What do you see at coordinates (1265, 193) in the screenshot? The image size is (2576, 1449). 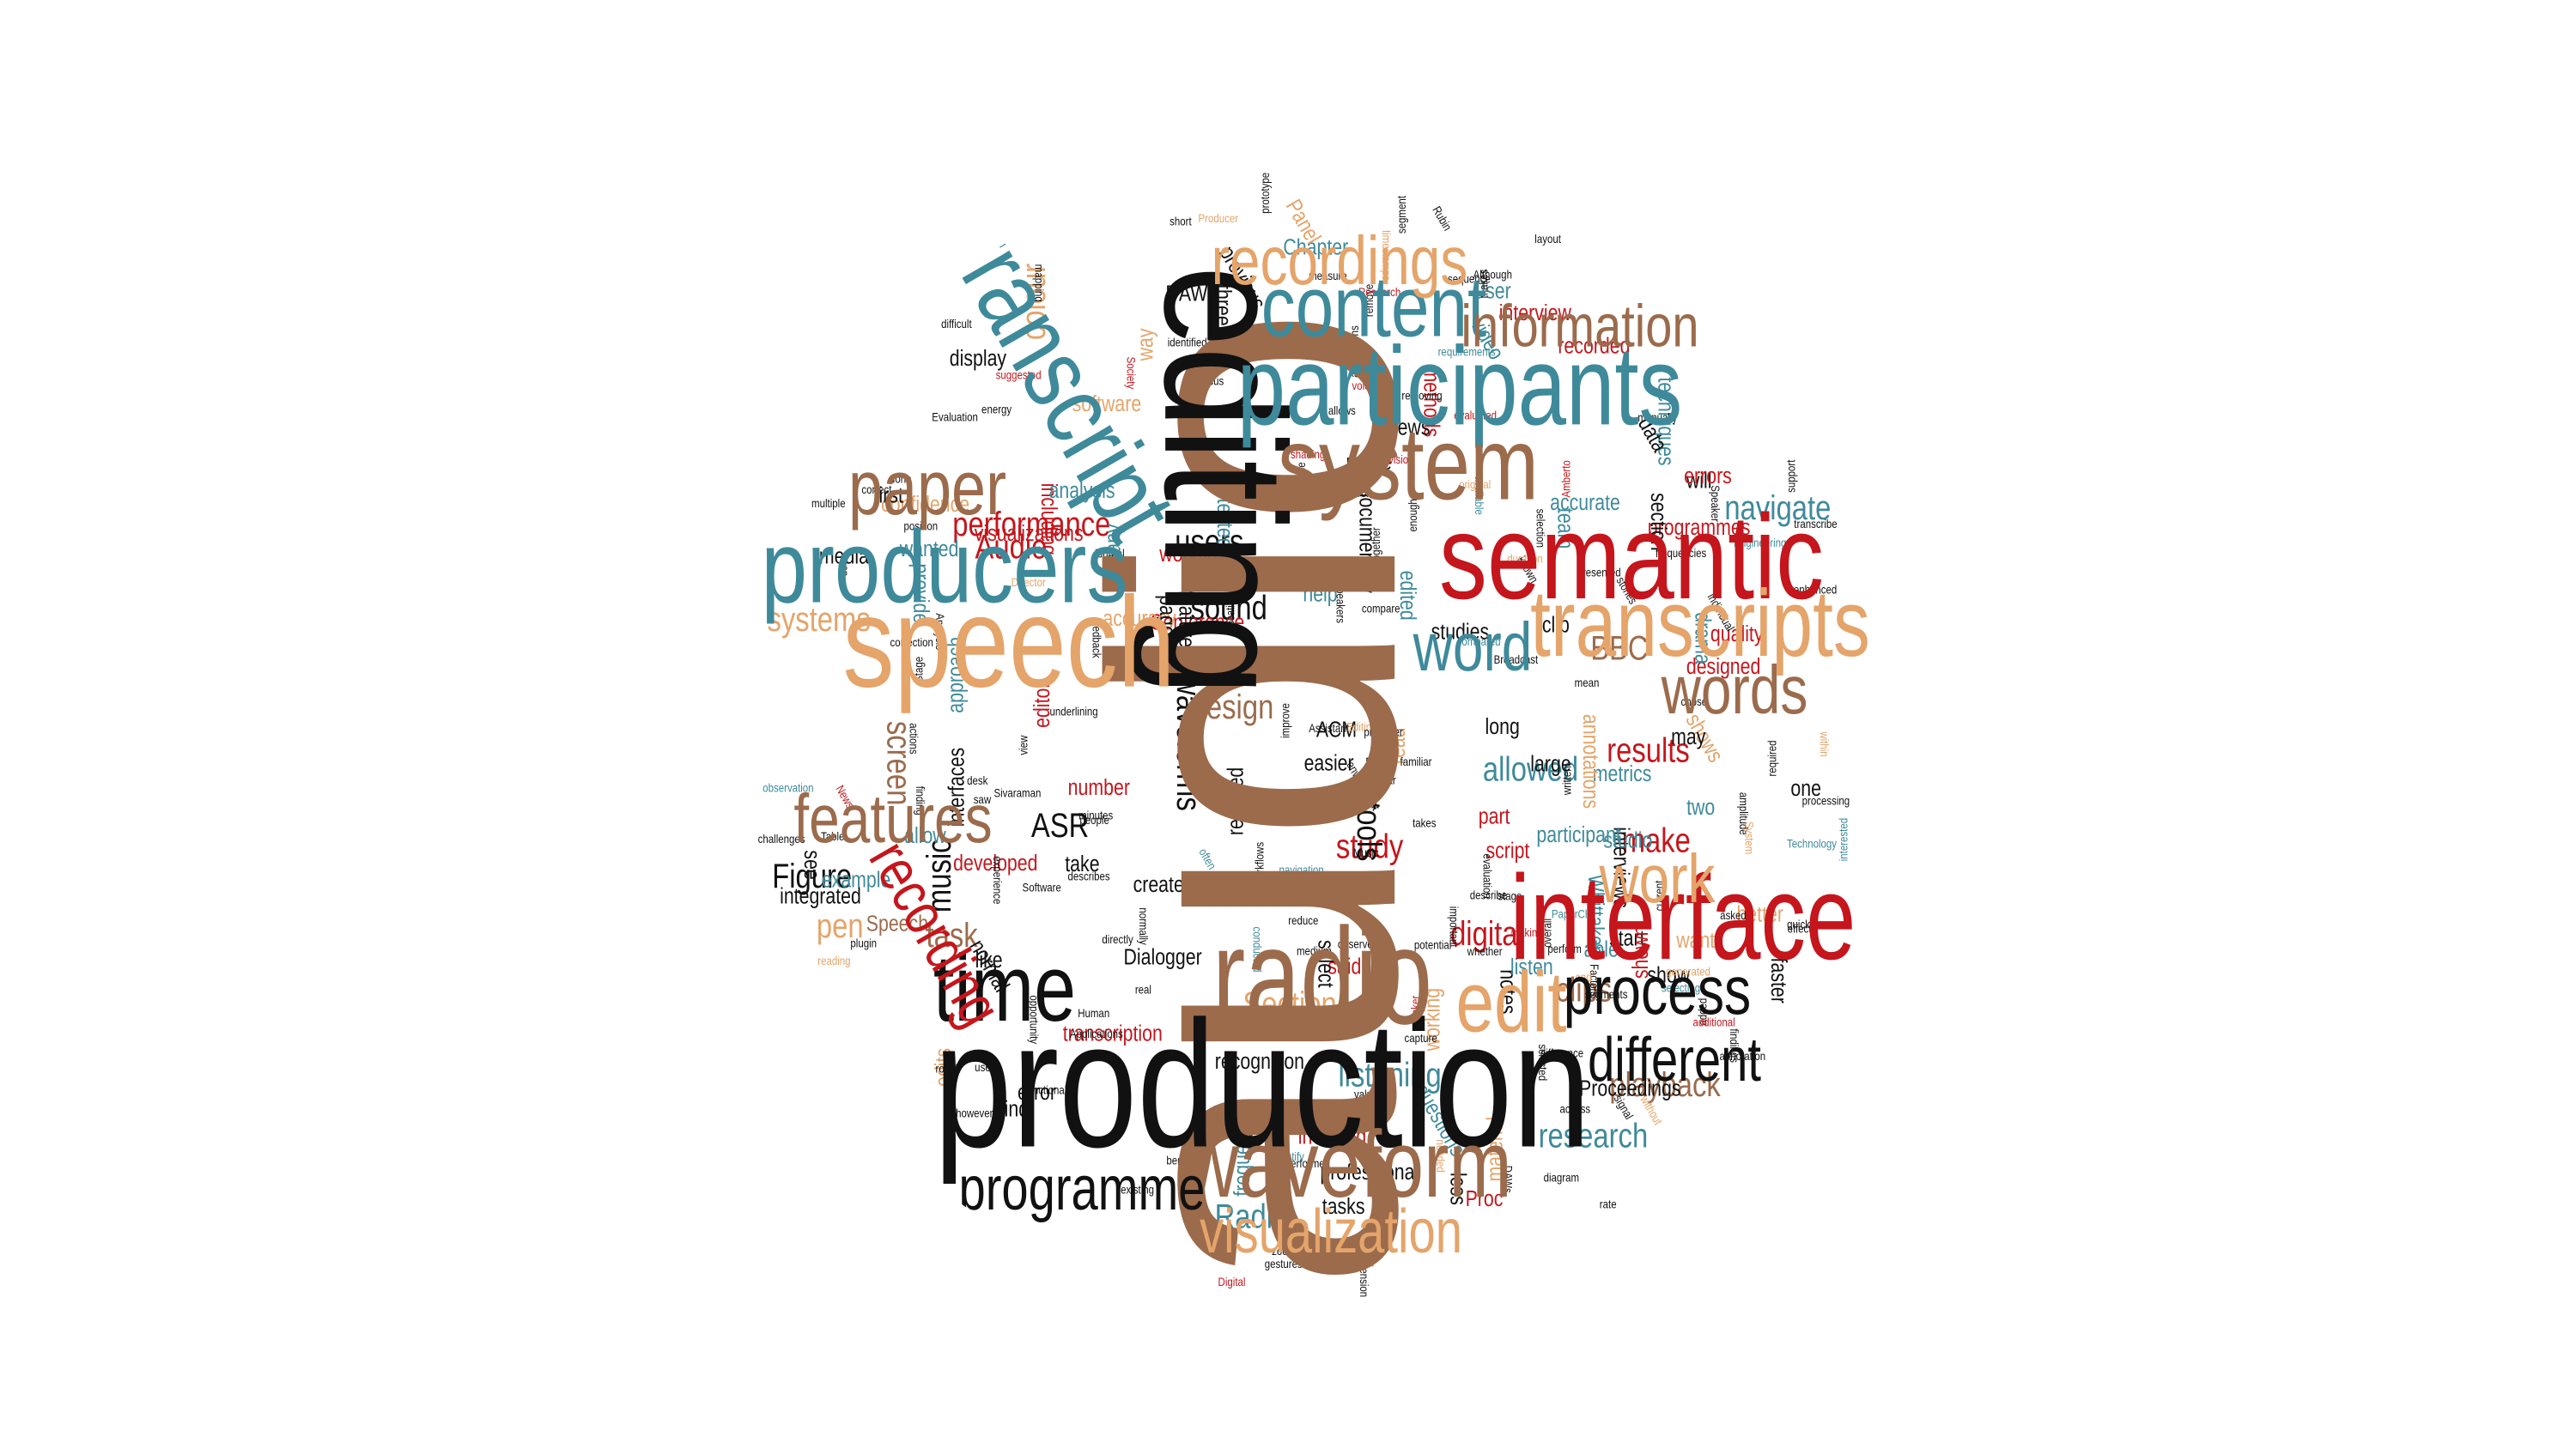 I see `cloud-word: prototype` at bounding box center [1265, 193].